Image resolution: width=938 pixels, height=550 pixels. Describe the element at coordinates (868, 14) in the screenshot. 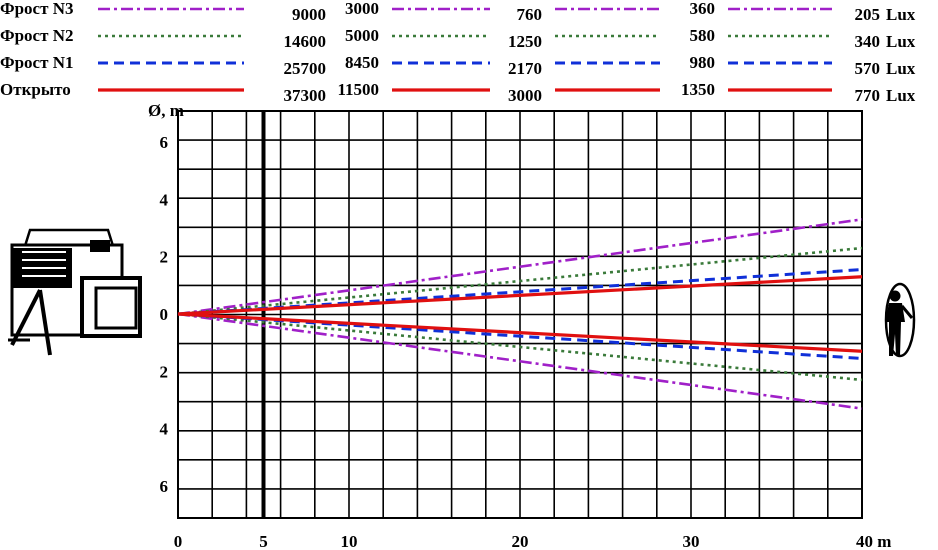

I see `legend-lux-value: 205` at that location.